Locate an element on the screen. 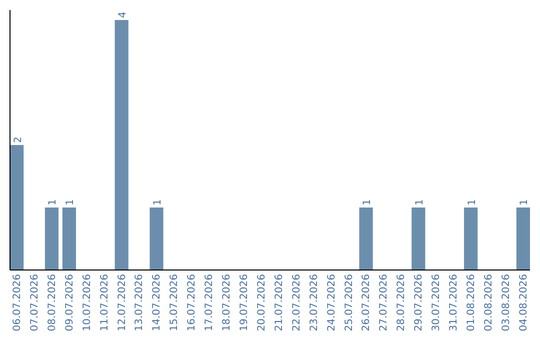  x-tick-label: 13.07.2026 is located at coordinates (140, 303).